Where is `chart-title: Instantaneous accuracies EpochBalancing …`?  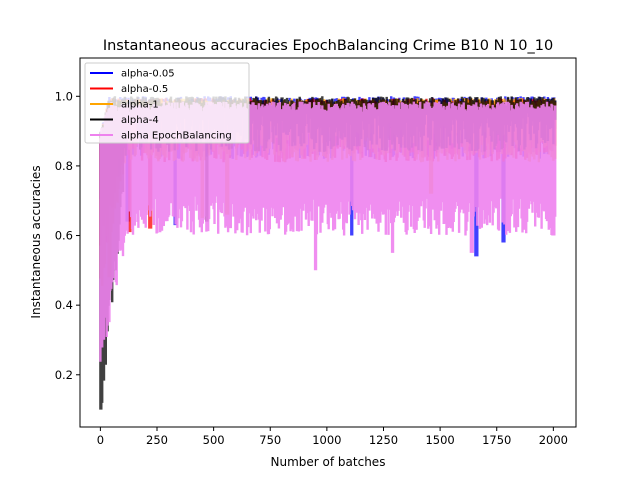
chart-title: Instantaneous accuracies EpochBalancing … is located at coordinates (328, 46).